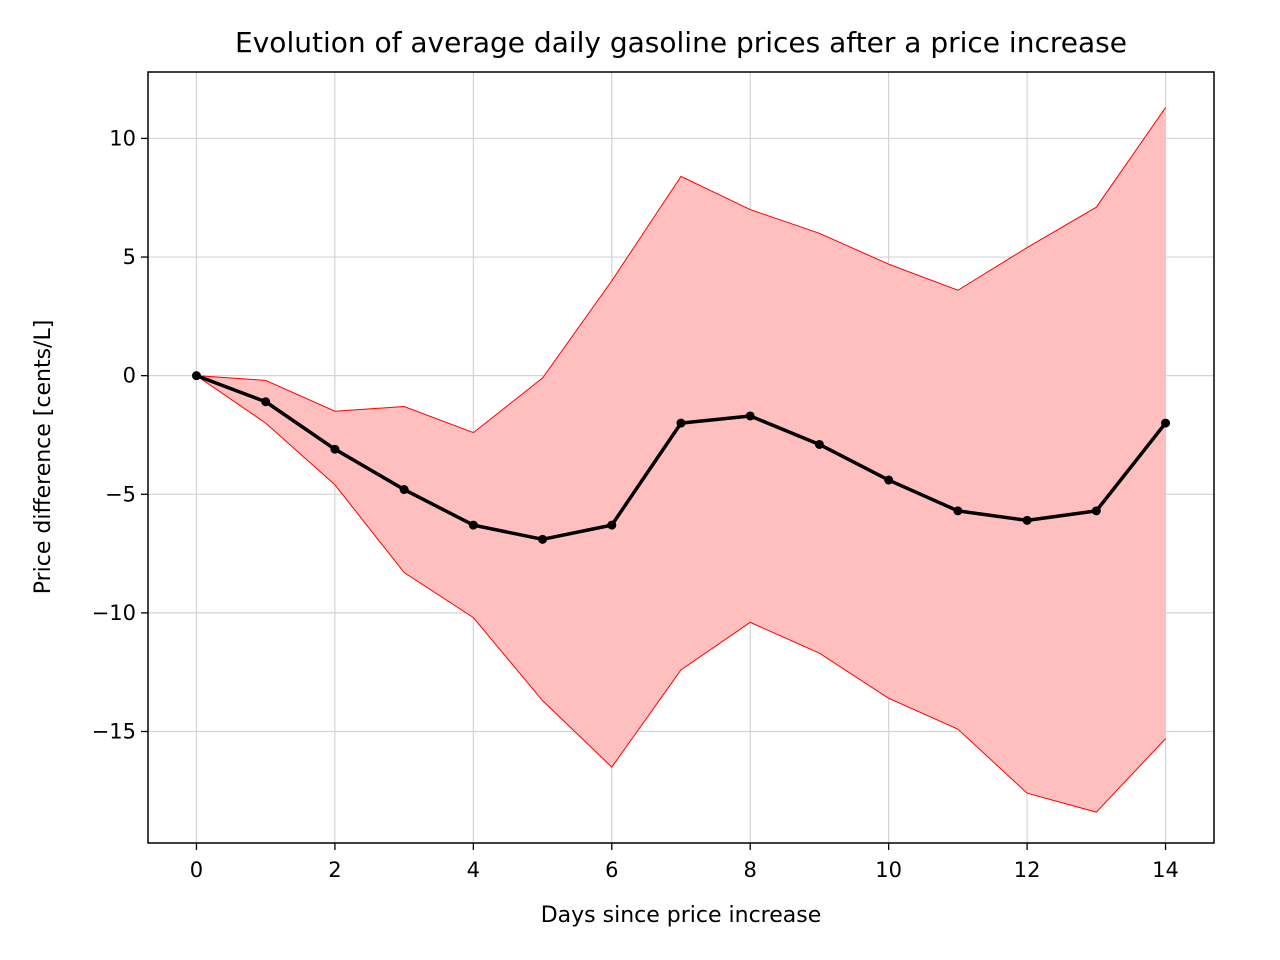 Image resolution: width=1280 pixels, height=960 pixels. I want to click on x-tick-label: 0, so click(196, 870).